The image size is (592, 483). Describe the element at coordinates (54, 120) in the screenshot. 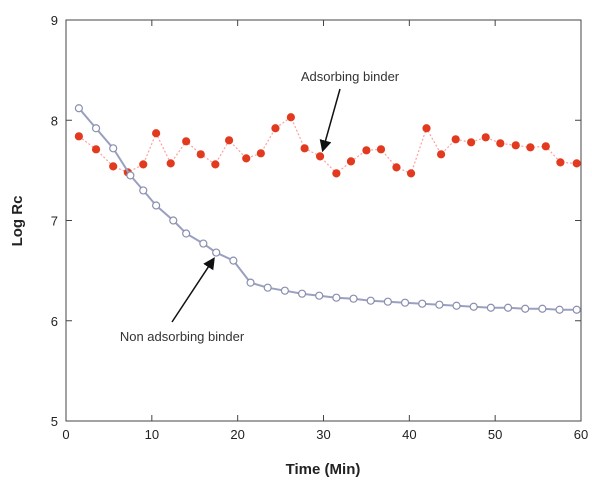

I see `y-tick-label: 8` at that location.